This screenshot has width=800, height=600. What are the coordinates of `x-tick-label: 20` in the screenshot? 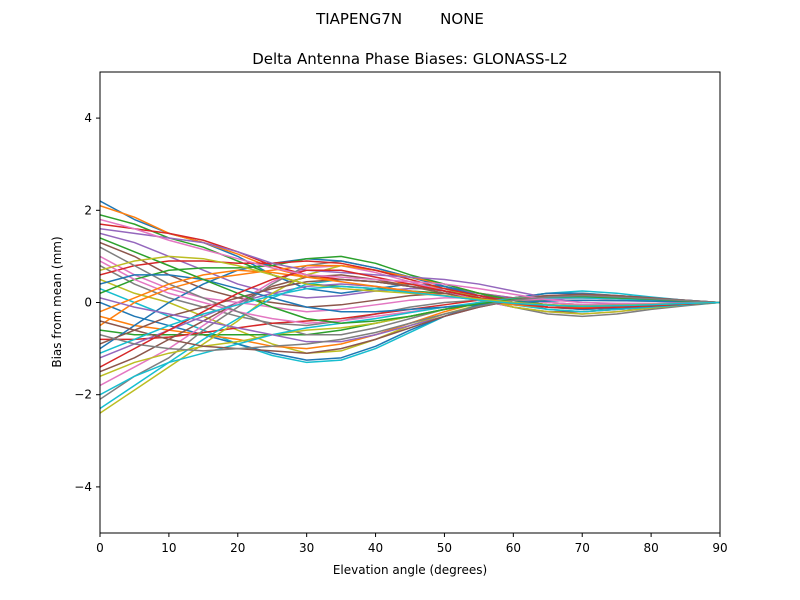 It's located at (237, 548).